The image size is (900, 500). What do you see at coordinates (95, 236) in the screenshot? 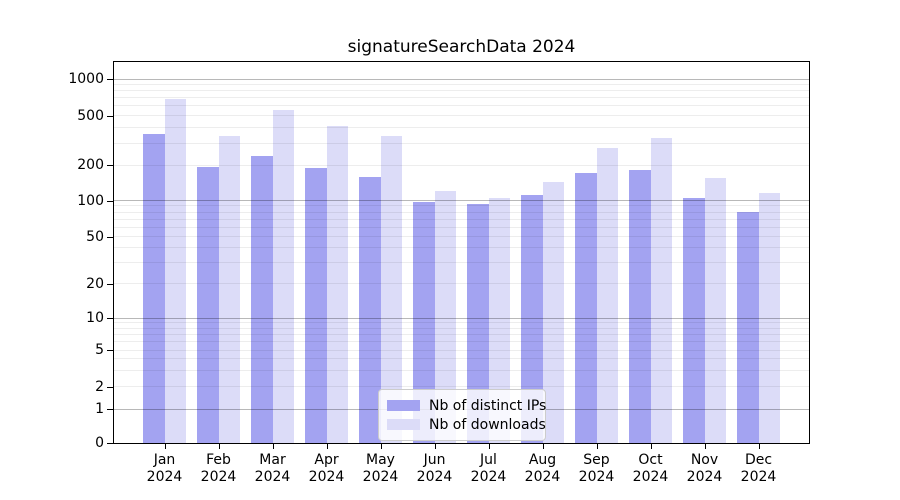
I see `y-axis-tick-label: 50` at bounding box center [95, 236].